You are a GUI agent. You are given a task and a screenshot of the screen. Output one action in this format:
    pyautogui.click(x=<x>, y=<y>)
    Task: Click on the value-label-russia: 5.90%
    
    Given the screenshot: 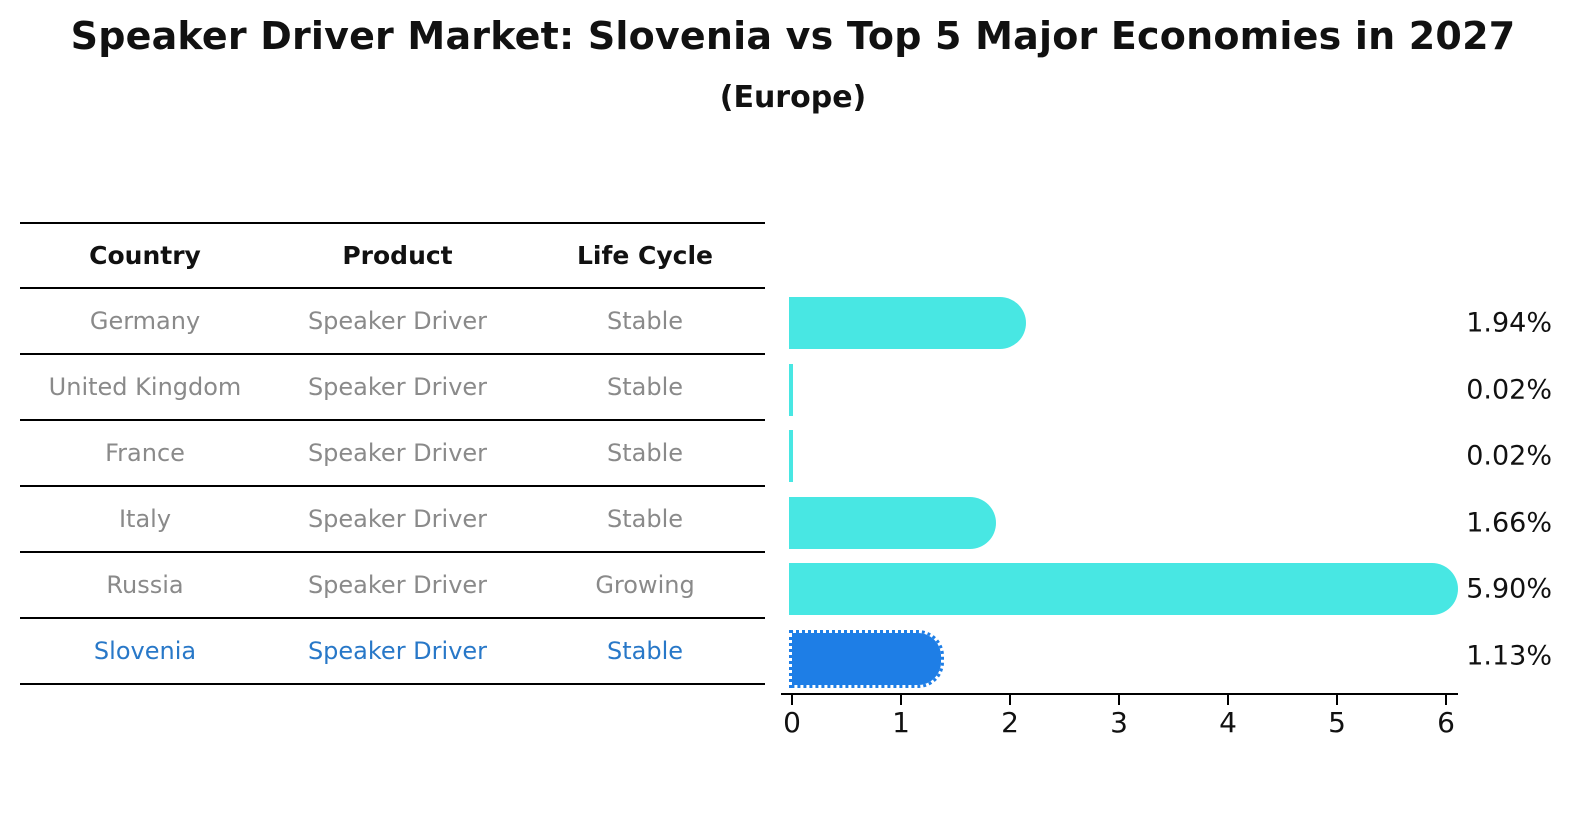 What is the action you would take?
    pyautogui.click(x=1509, y=589)
    